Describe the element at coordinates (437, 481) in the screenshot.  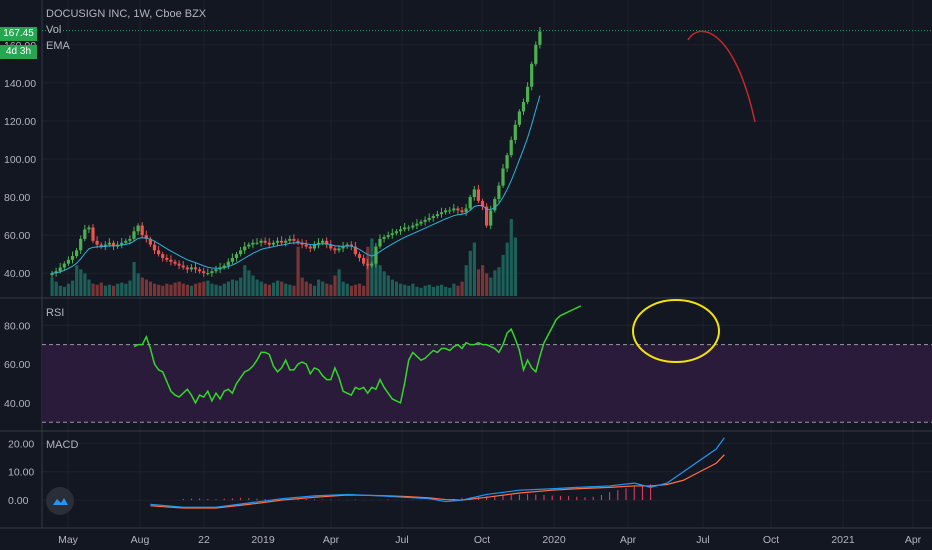
I see `signal-line` at that location.